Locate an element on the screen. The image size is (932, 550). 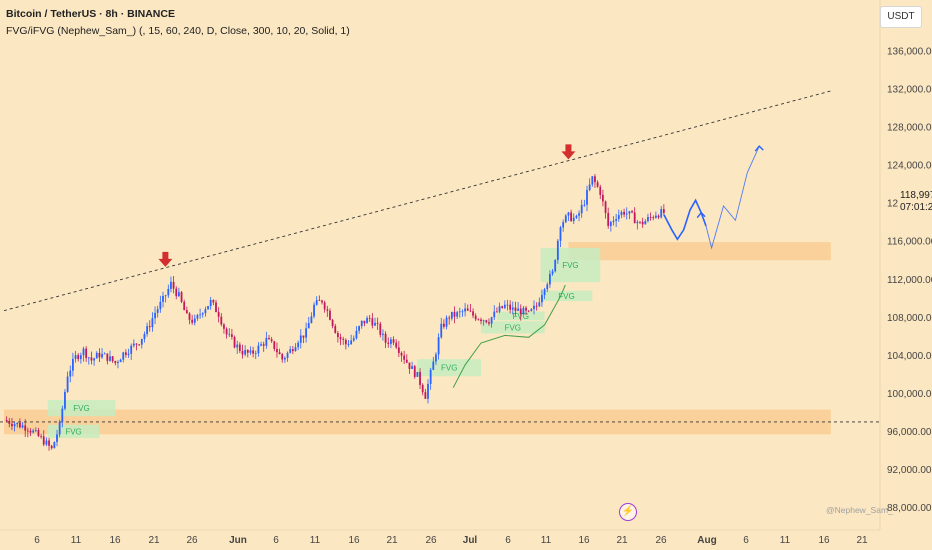
projection-arrowhead is located at coordinates (701, 215).